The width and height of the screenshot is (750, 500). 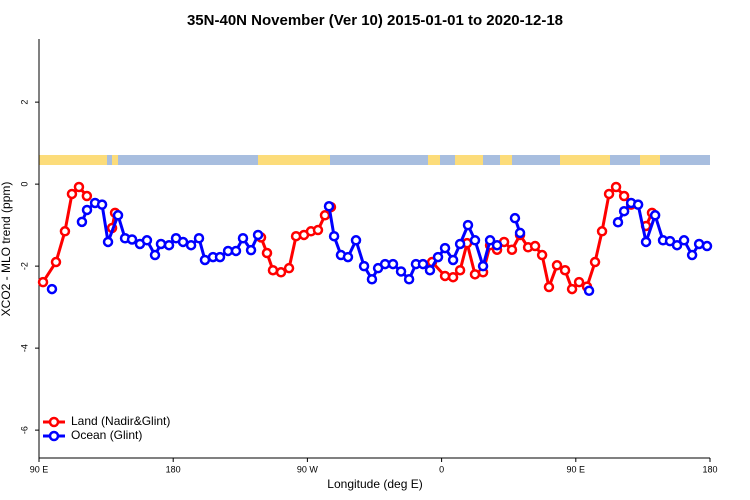 I want to click on legend-label: Land (Nadir&Glint), so click(x=120, y=421).